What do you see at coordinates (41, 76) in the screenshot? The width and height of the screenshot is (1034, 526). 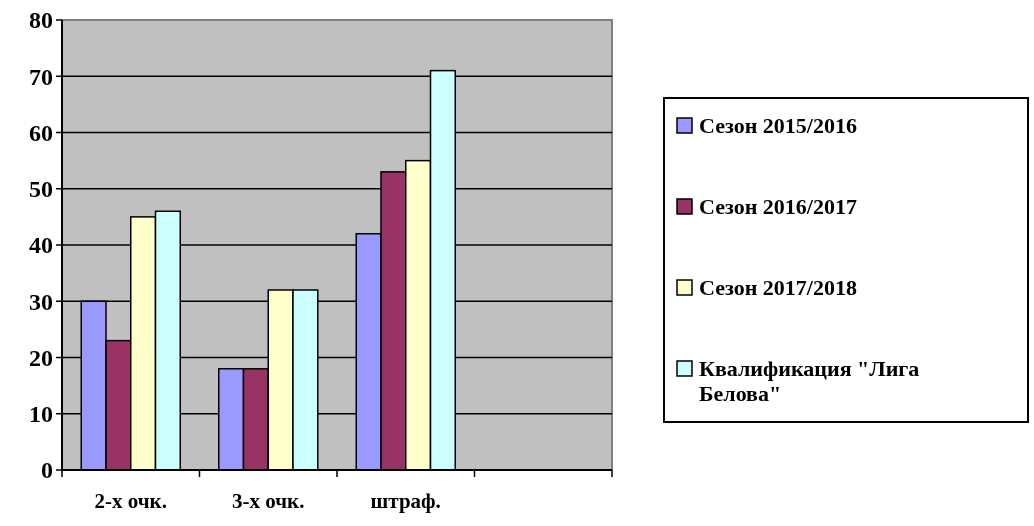 I see `y-tick-label: 70` at bounding box center [41, 76].